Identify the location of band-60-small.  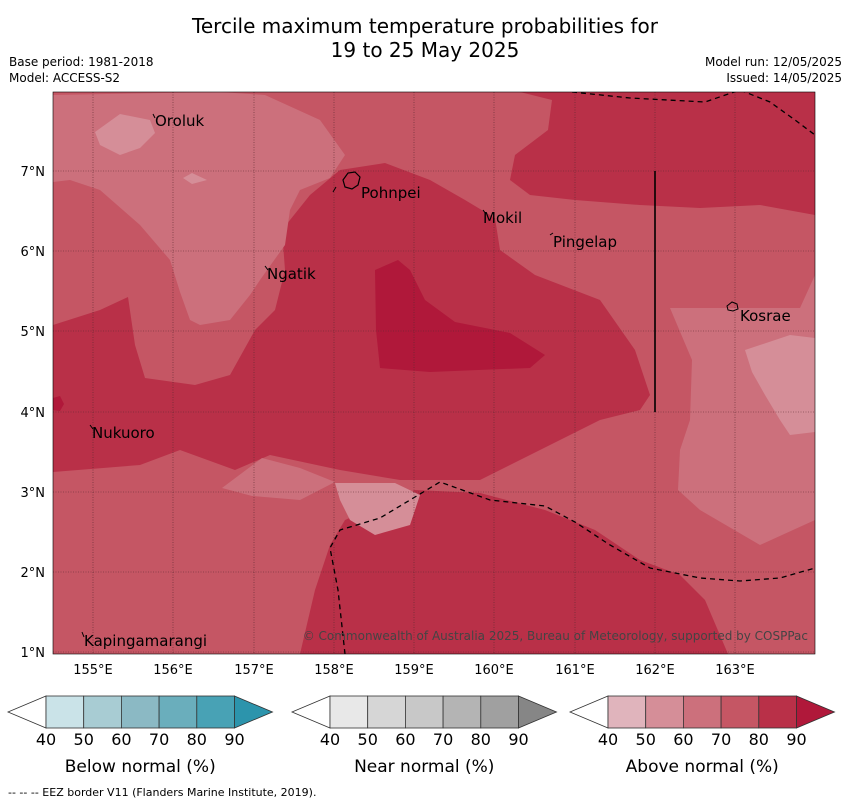
(195, 178).